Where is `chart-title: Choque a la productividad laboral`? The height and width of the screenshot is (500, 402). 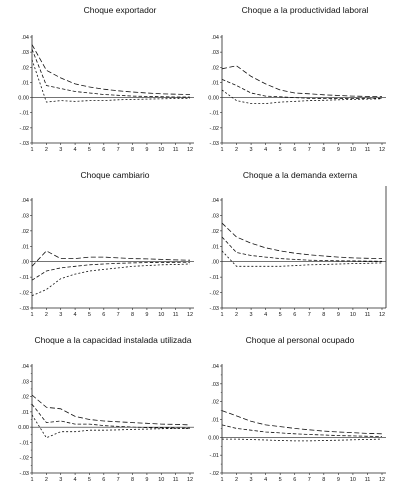 chart-title: Choque a la productividad laboral is located at coordinates (305, 10).